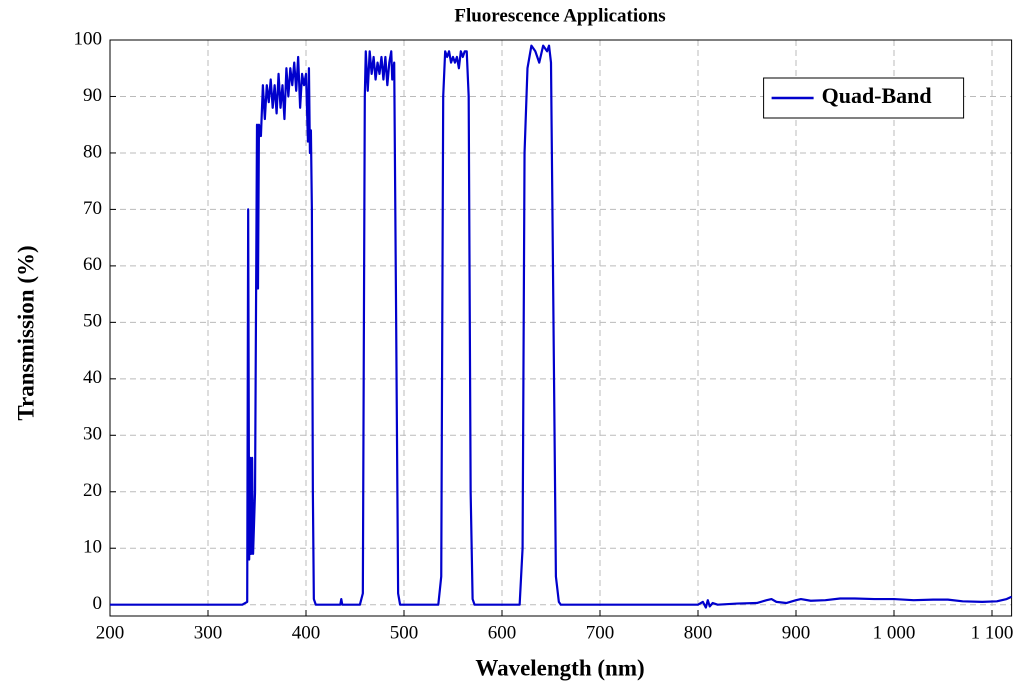 This screenshot has height=696, width=1024. What do you see at coordinates (92, 95) in the screenshot?
I see `y-tick-label: 90` at bounding box center [92, 95].